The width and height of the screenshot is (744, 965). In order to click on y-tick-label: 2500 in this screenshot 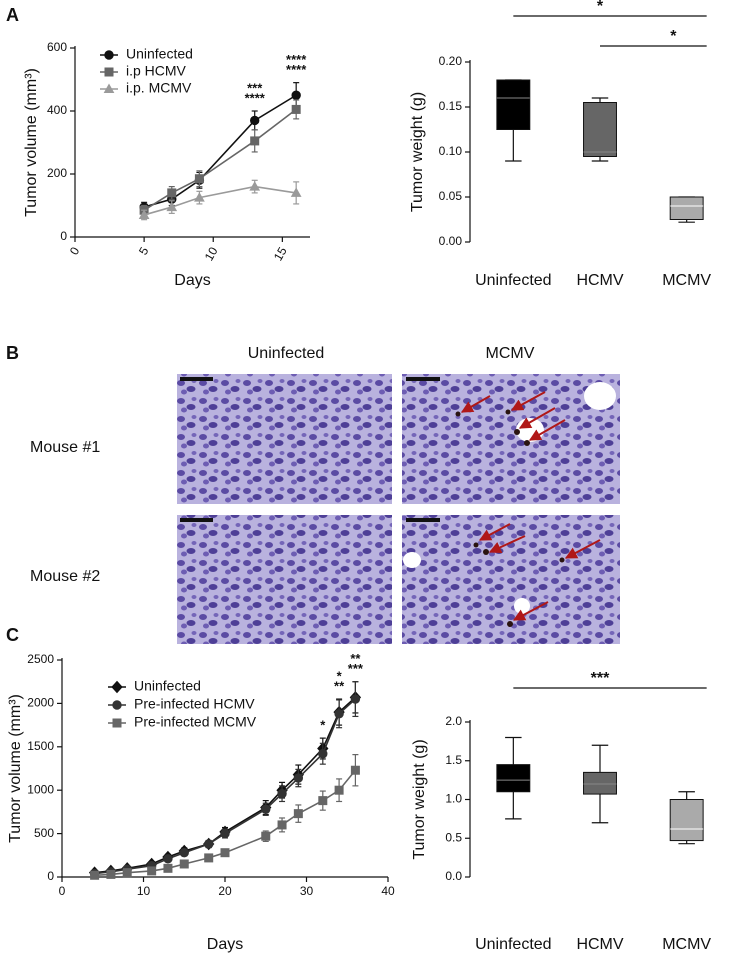, I will do `click(40, 659)`.